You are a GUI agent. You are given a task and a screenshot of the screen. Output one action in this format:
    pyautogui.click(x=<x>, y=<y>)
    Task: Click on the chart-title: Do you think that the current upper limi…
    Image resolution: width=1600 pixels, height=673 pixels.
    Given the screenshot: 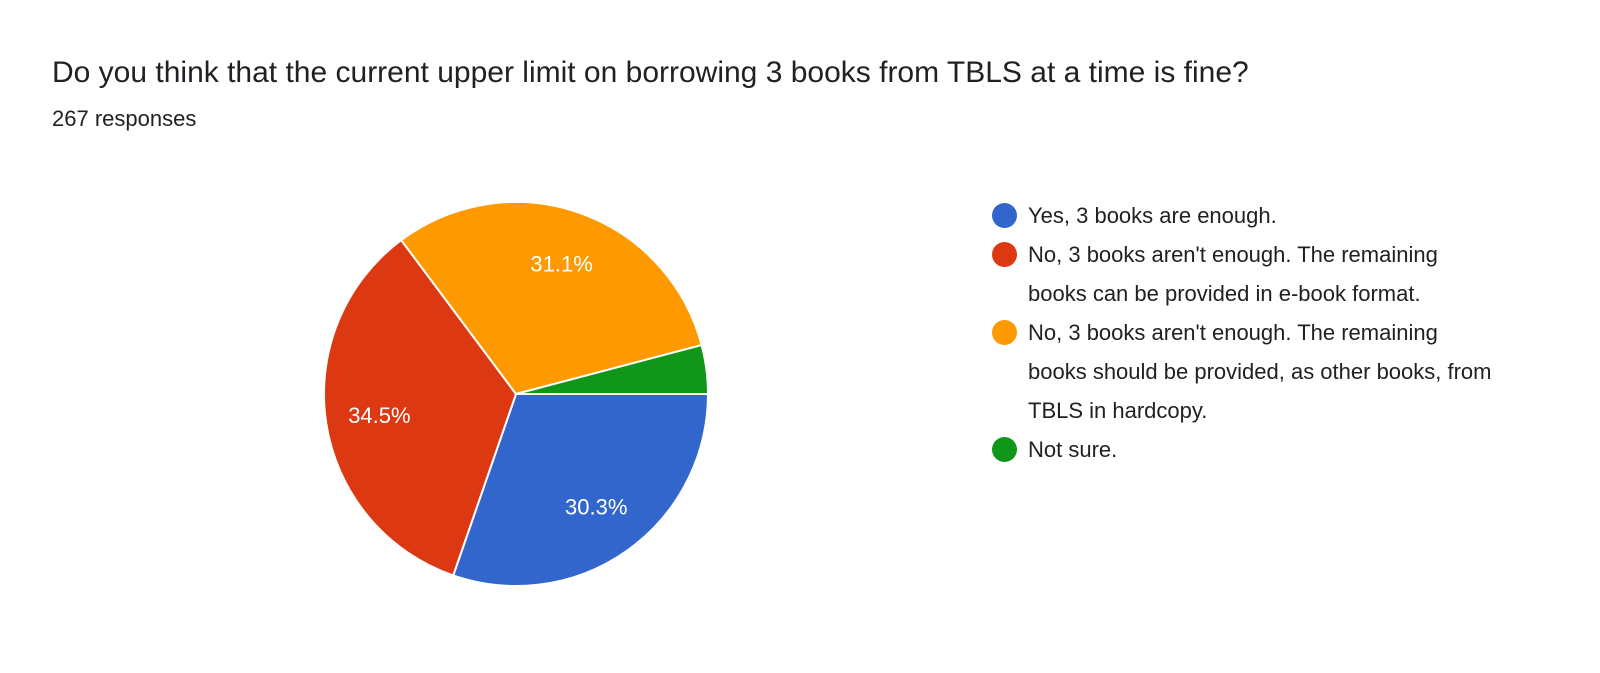 What is the action you would take?
    pyautogui.click(x=650, y=72)
    